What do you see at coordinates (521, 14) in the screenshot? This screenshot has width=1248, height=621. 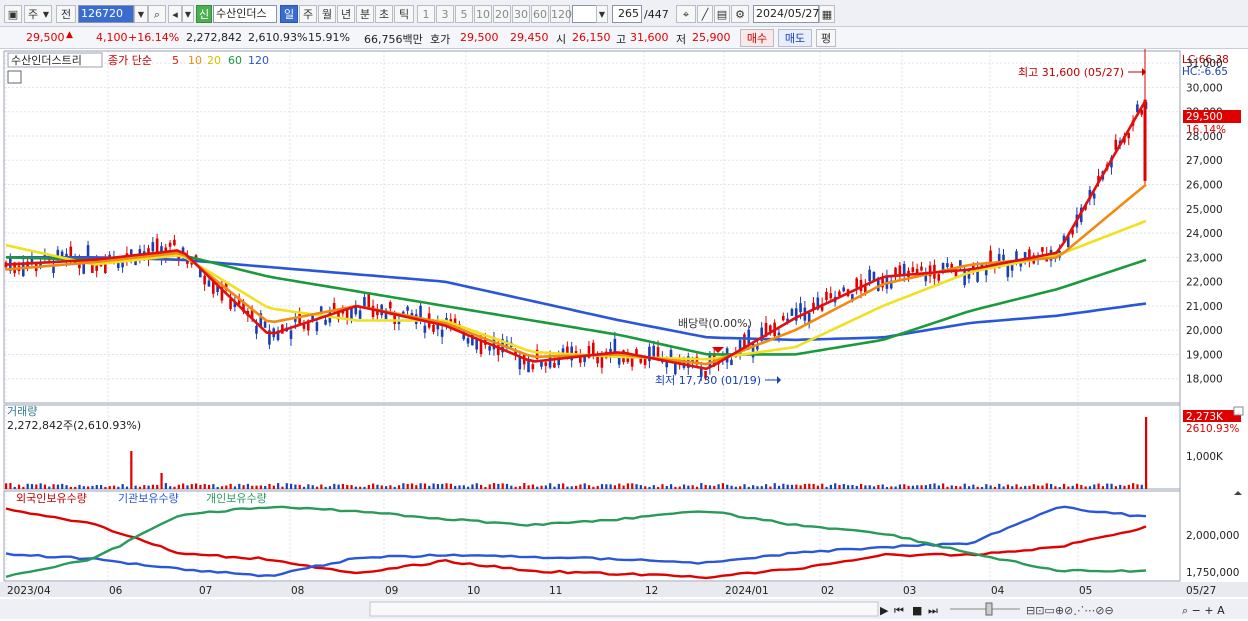 I see `minute-opt-30: 30` at bounding box center [521, 14].